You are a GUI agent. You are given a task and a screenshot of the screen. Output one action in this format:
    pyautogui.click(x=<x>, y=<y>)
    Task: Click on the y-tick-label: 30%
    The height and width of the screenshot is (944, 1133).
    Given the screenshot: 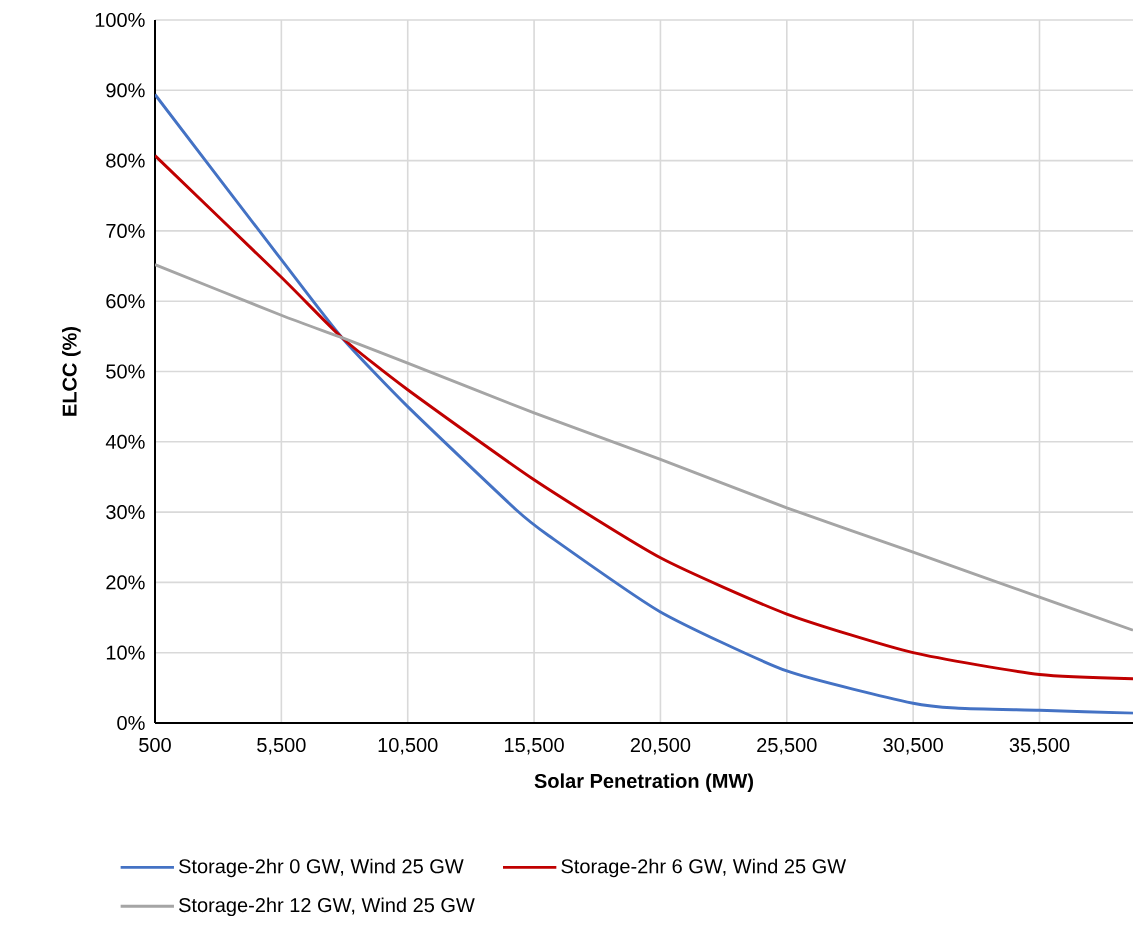 What is the action you would take?
    pyautogui.click(x=125, y=512)
    